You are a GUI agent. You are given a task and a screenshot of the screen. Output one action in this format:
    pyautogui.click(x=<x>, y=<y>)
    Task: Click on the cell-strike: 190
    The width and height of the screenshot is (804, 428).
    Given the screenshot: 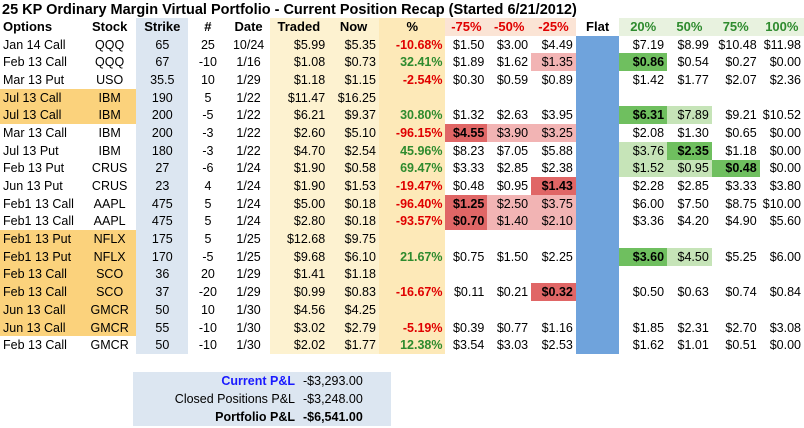 What is the action you would take?
    pyautogui.click(x=162, y=97)
    